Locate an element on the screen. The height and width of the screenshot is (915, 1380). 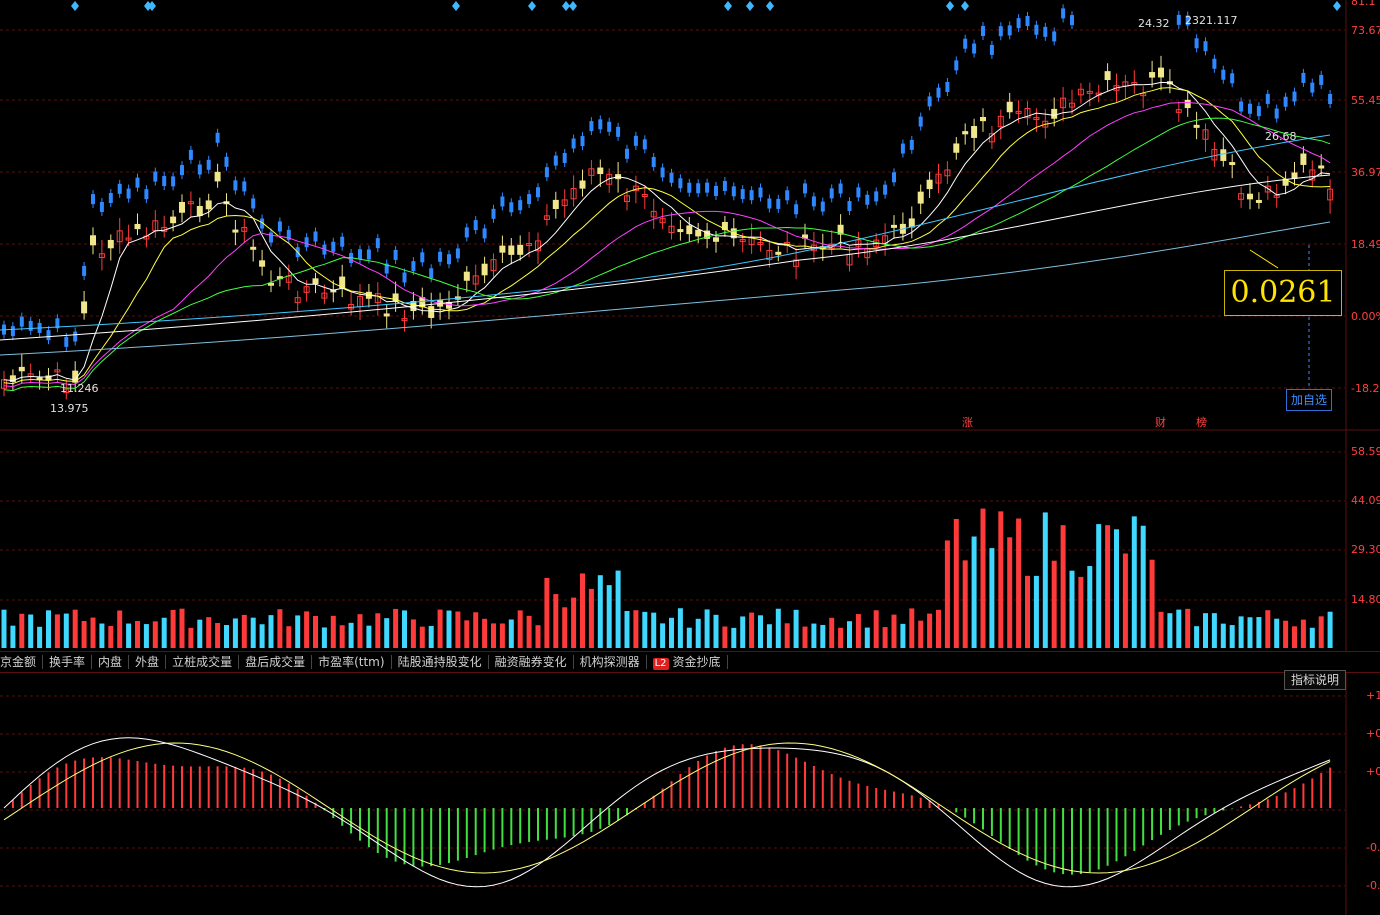
price-axis-label: 73.67 is located at coordinates (1365, 30).